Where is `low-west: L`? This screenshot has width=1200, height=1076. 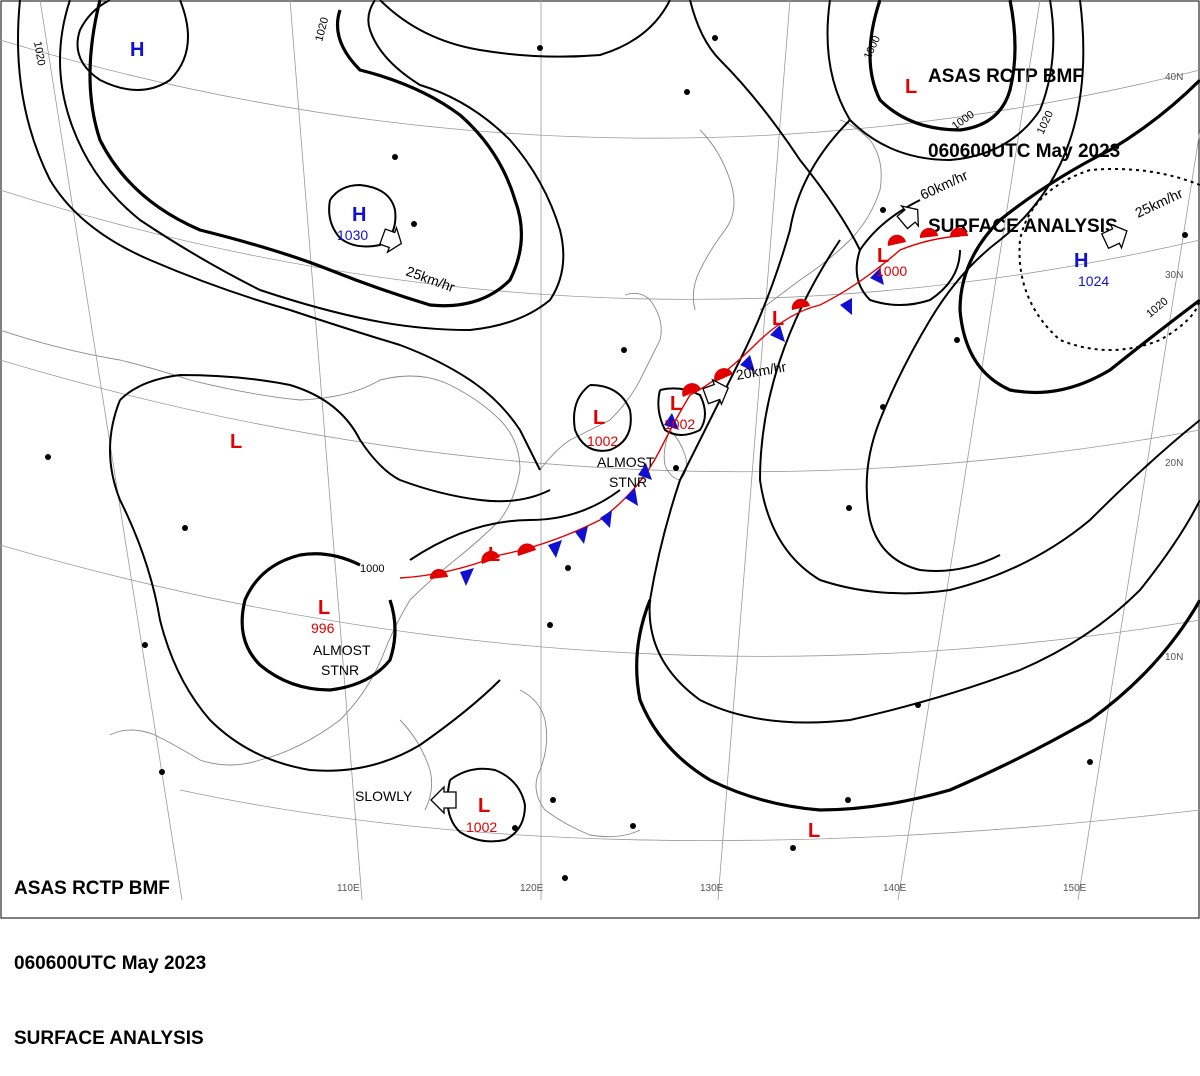
low-west: L is located at coordinates (236, 442).